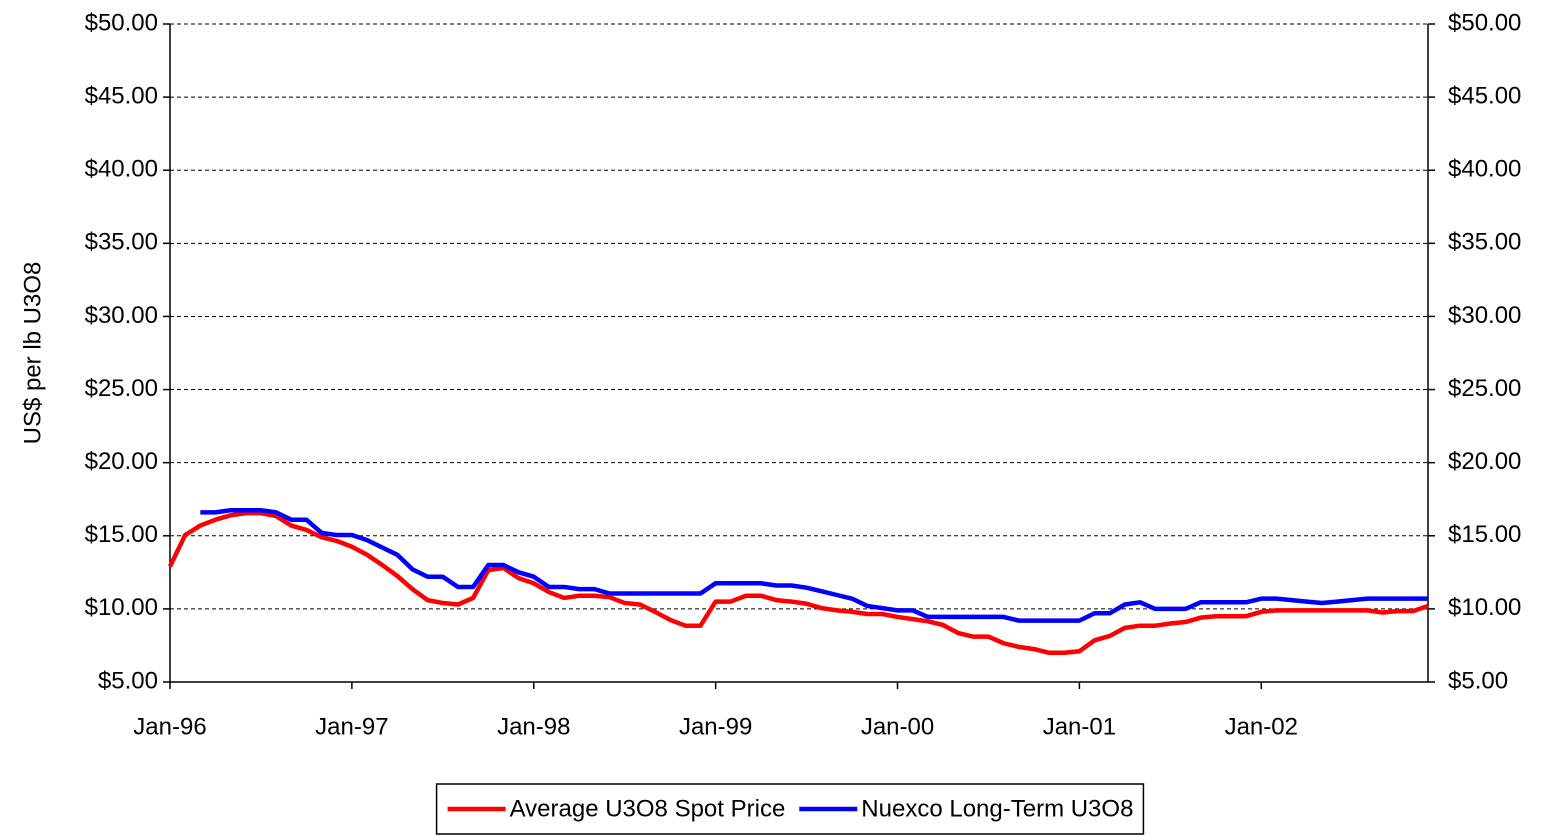 The image size is (1548, 836). Describe the element at coordinates (121, 388) in the screenshot. I see `y-tick-label: $25.00` at that location.